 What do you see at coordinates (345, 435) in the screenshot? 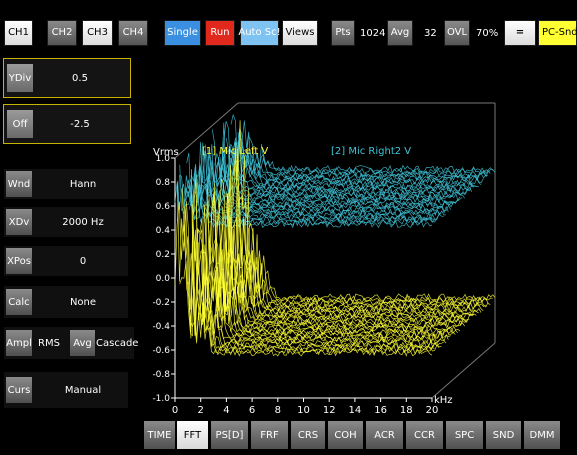
I see `tab-coh: COH` at bounding box center [345, 435].